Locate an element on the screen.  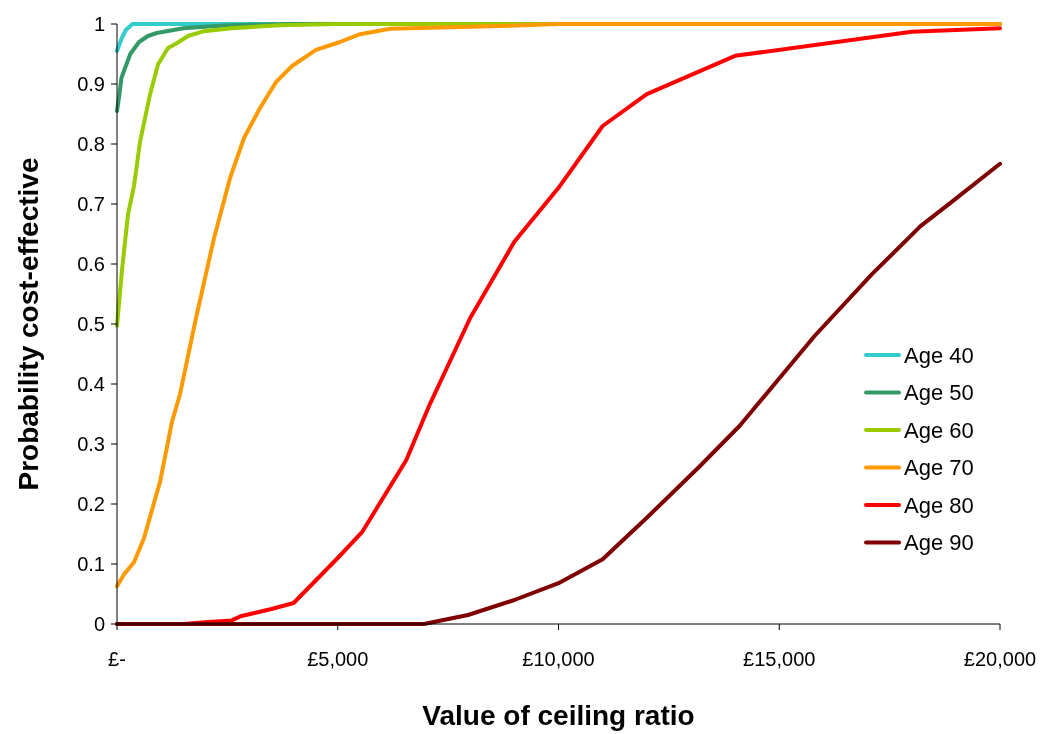
x-tick-label: £15,000 is located at coordinates (779, 659).